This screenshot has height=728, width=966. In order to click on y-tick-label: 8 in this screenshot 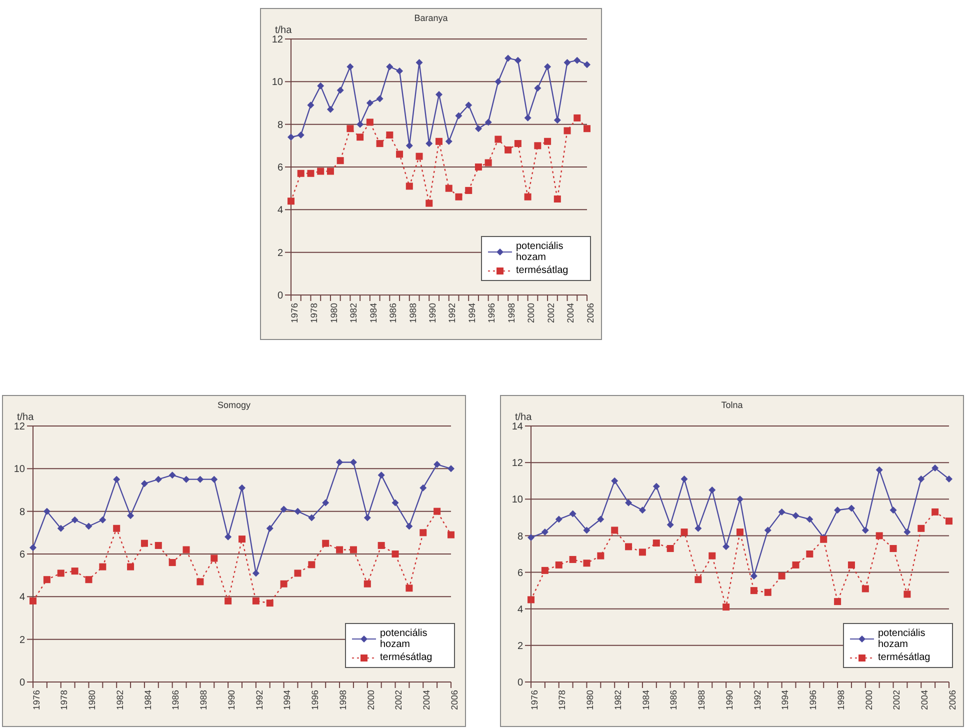, I will do `click(280, 125)`.